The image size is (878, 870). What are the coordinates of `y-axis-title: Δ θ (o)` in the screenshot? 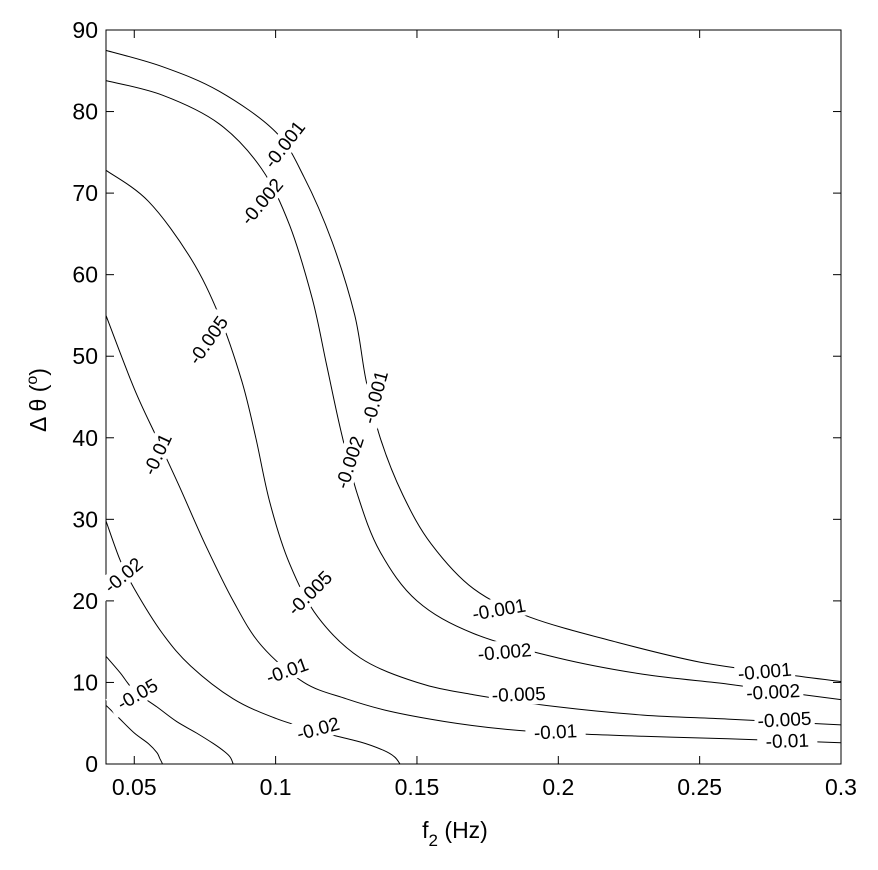 It's located at (37, 400).